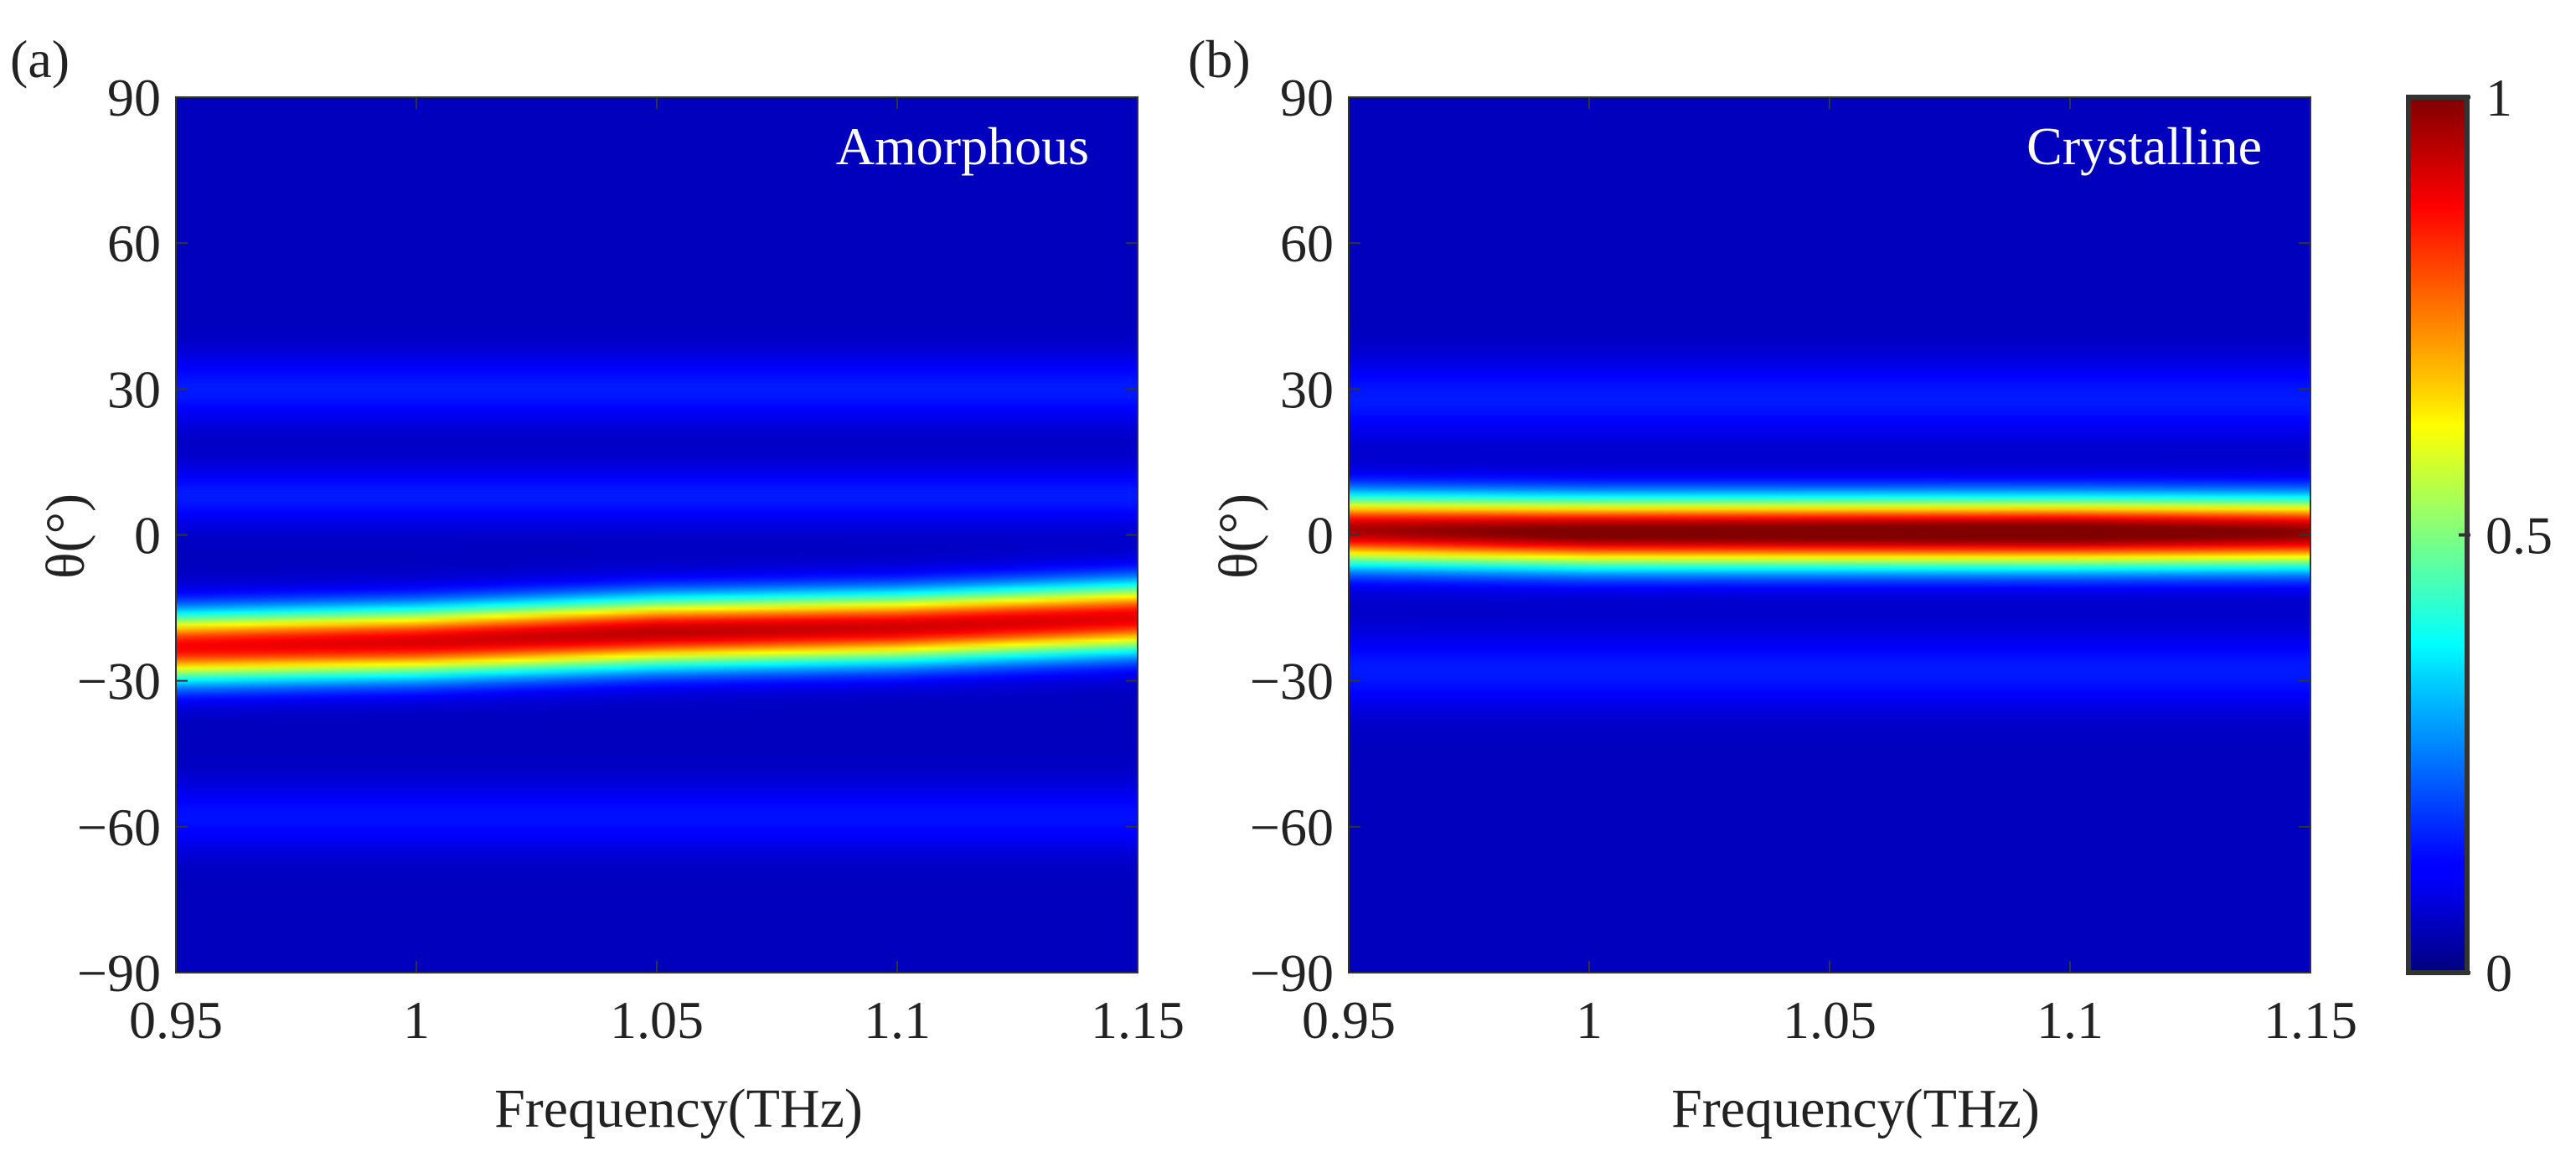 This screenshot has height=1167, width=2576. I want to click on x-tick-label-a: 1, so click(416, 1020).